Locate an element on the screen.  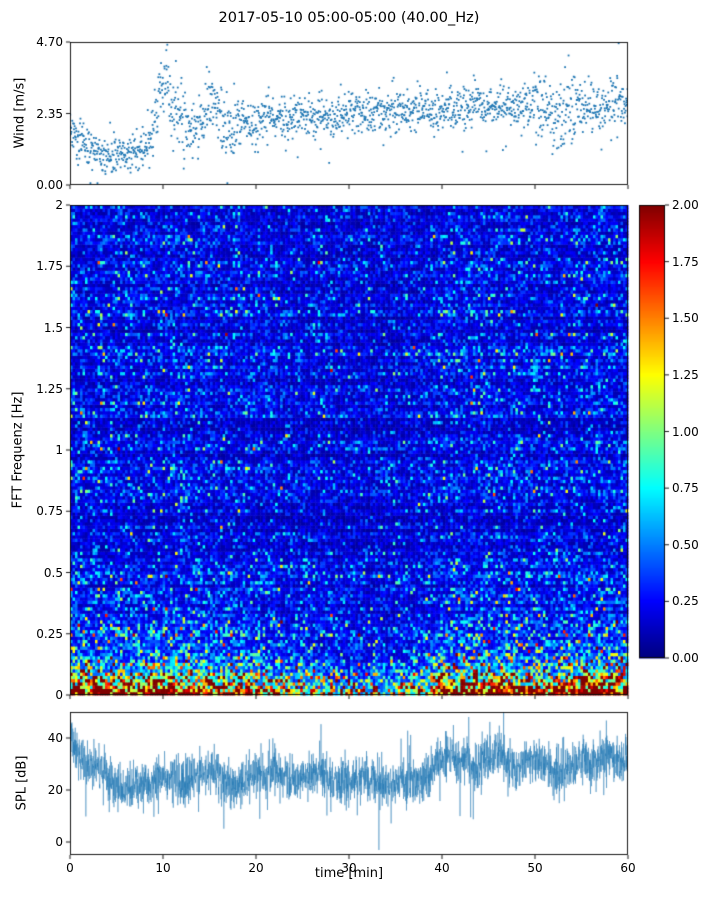
colorbar-tick-label: 1.25 is located at coordinates (685, 374).